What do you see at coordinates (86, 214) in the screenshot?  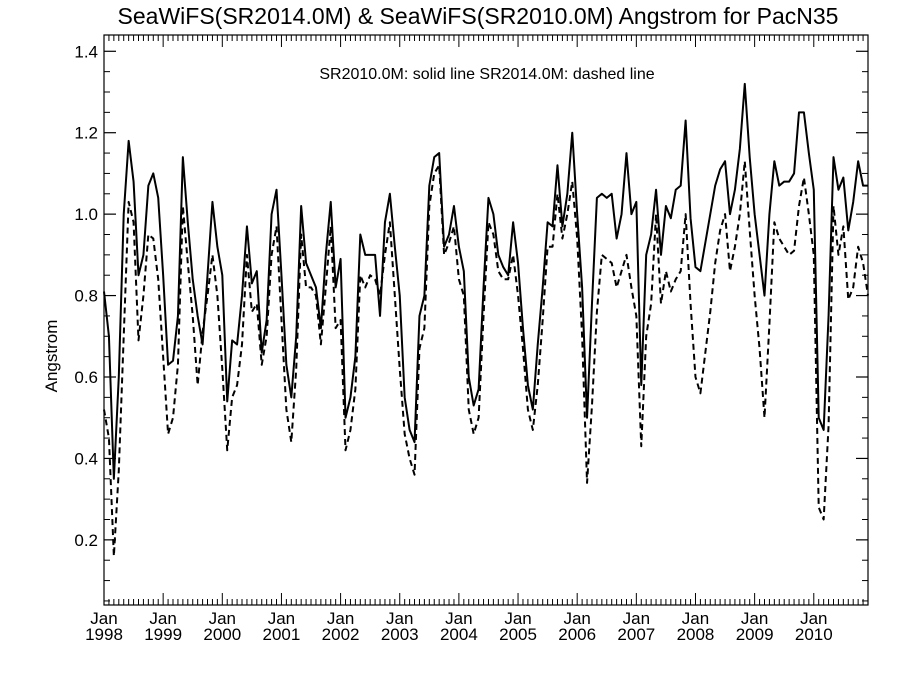 I see `y-tick-label: 1.0` at bounding box center [86, 214].